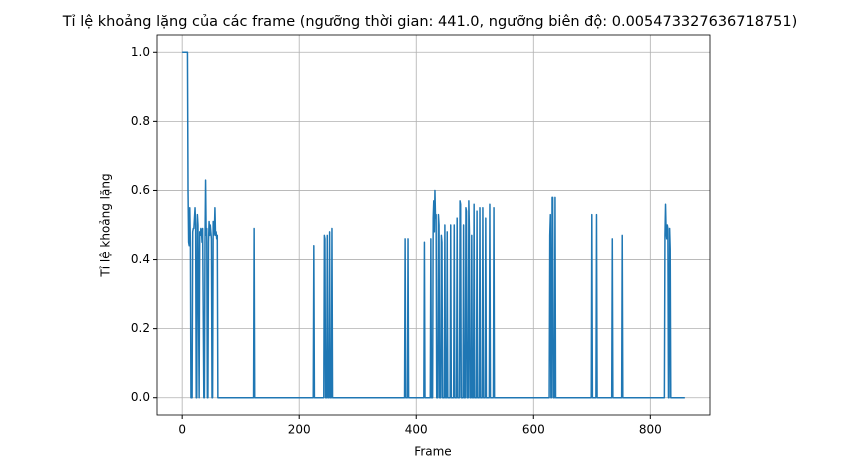  Describe the element at coordinates (299, 430) in the screenshot. I see `x-tick-label: 200` at that location.